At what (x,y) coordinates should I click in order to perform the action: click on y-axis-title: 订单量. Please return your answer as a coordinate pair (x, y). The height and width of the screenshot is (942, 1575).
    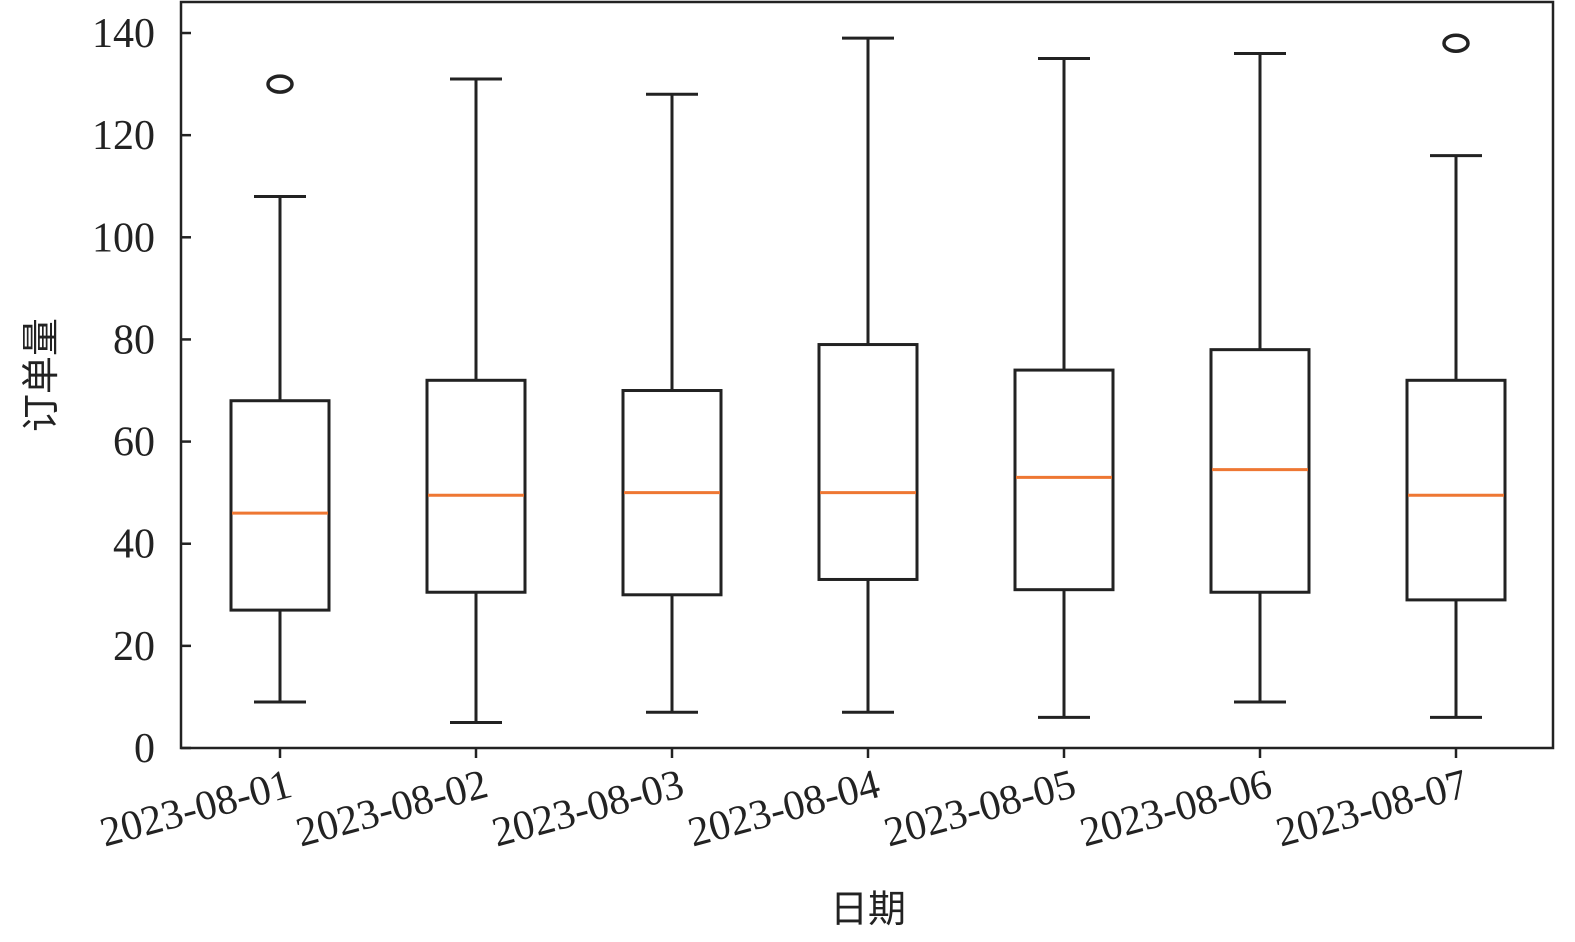
    Looking at the image, I should click on (41, 375).